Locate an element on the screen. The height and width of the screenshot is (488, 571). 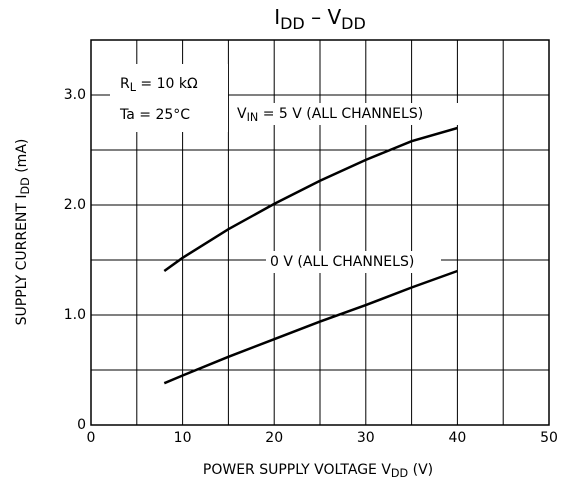
y-axis-label-part: DD is located at coordinates (25, 185).